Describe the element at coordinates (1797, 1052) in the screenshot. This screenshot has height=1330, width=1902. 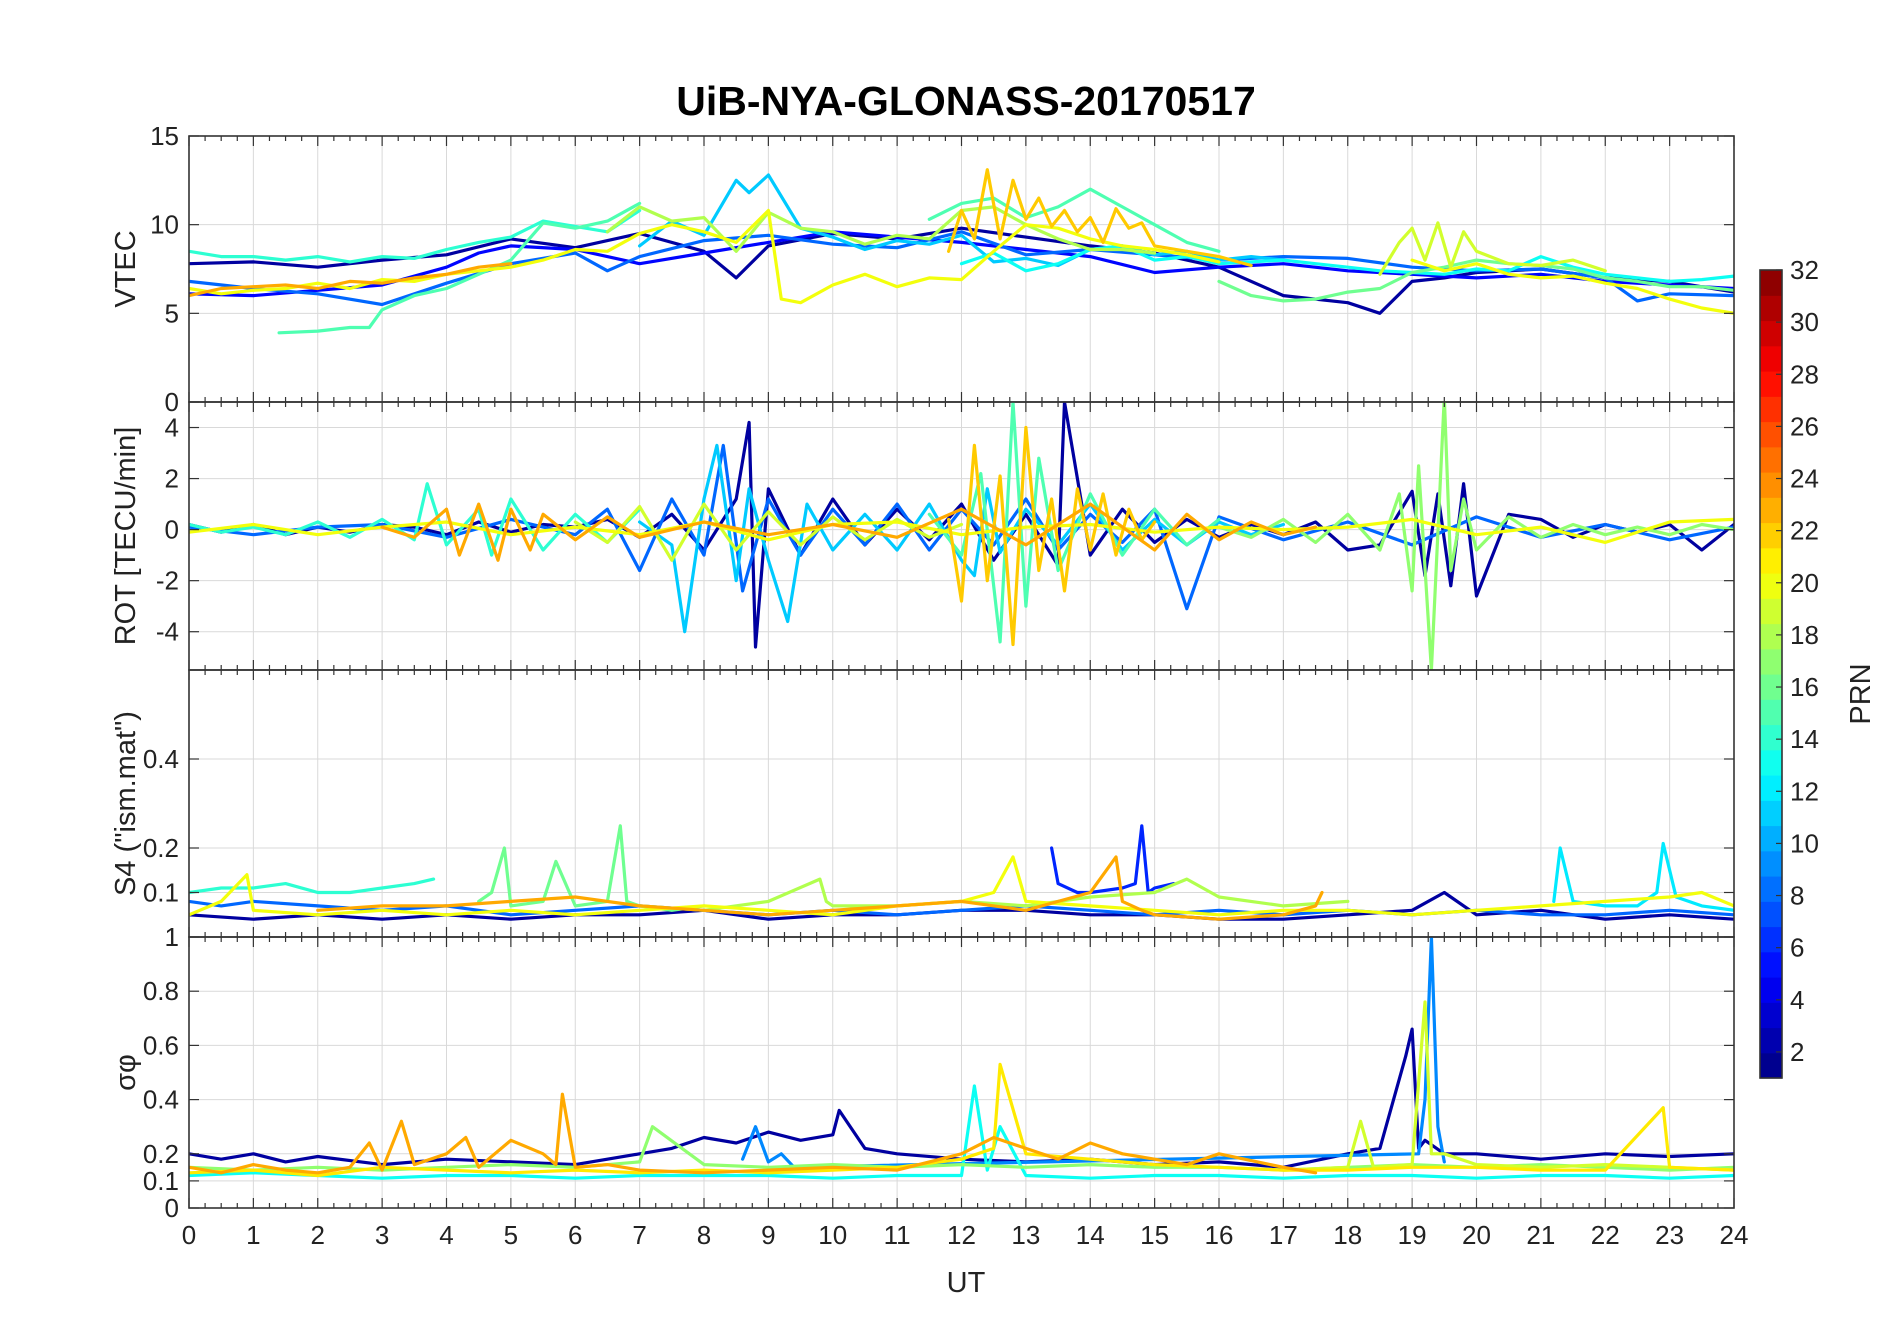
I see `colorbar-tick-label: 2` at that location.